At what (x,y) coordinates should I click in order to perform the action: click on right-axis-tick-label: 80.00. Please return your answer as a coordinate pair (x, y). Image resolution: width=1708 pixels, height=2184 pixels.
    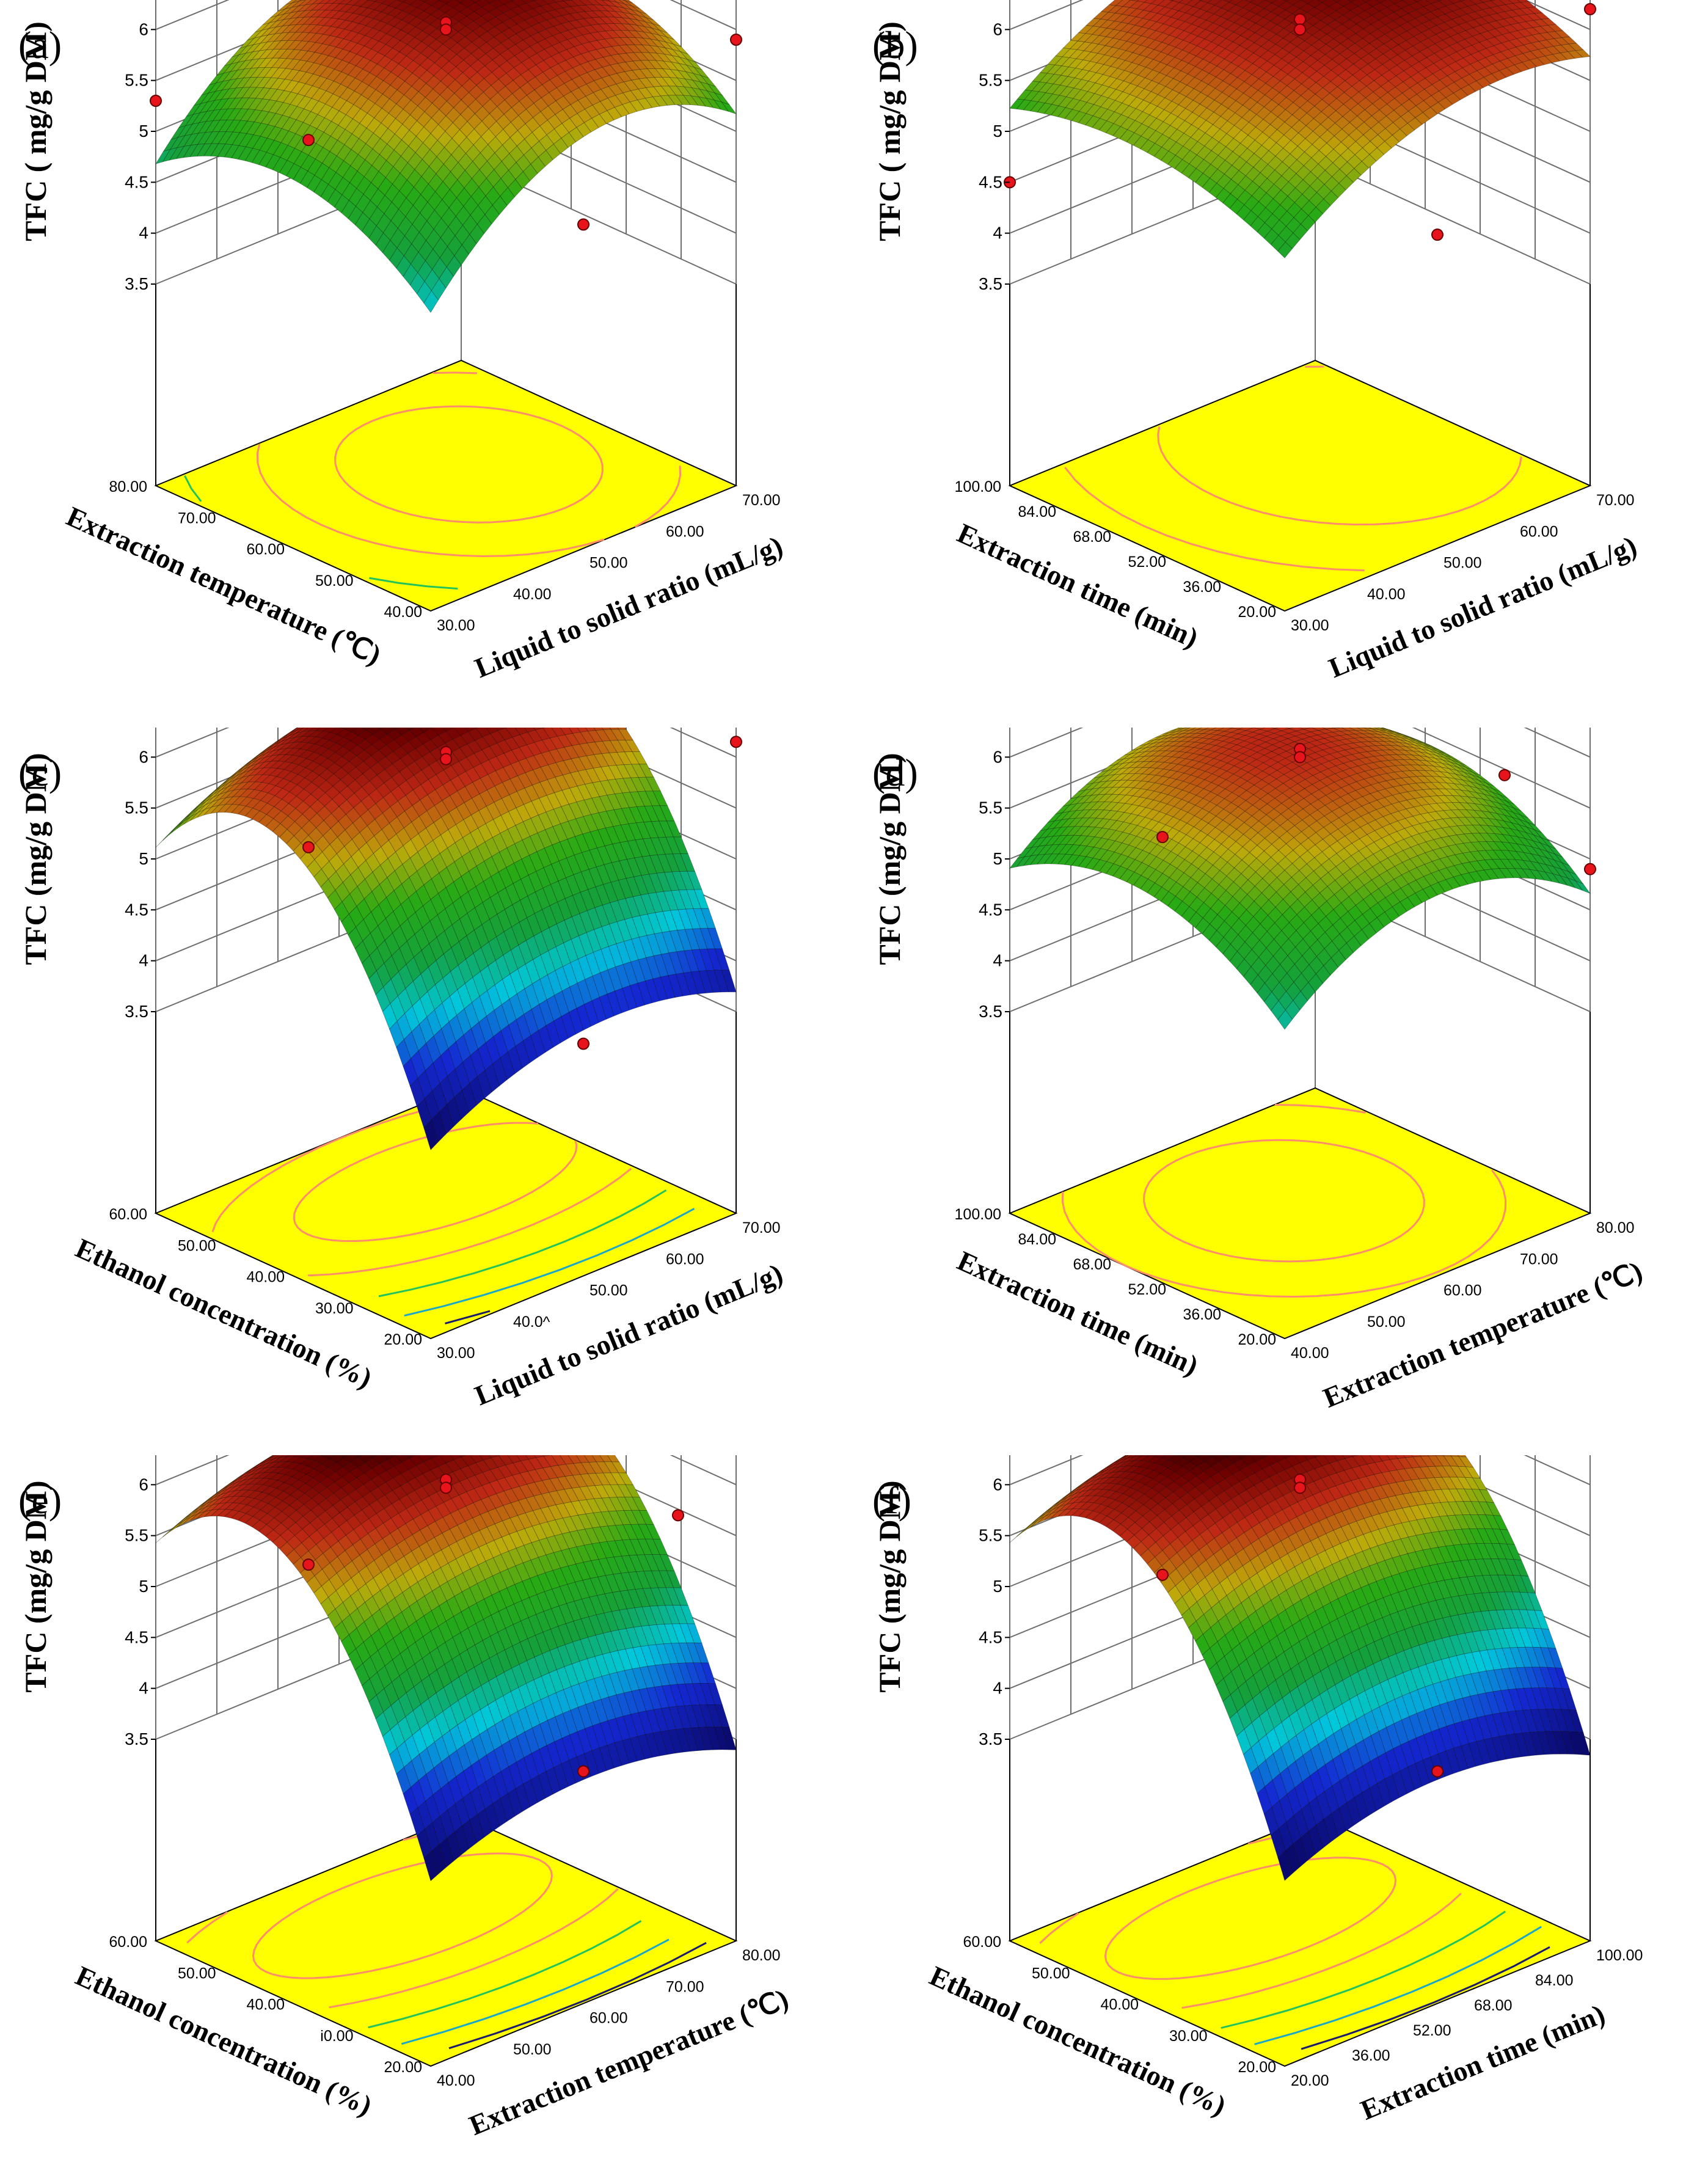
    Looking at the image, I should click on (761, 1956).